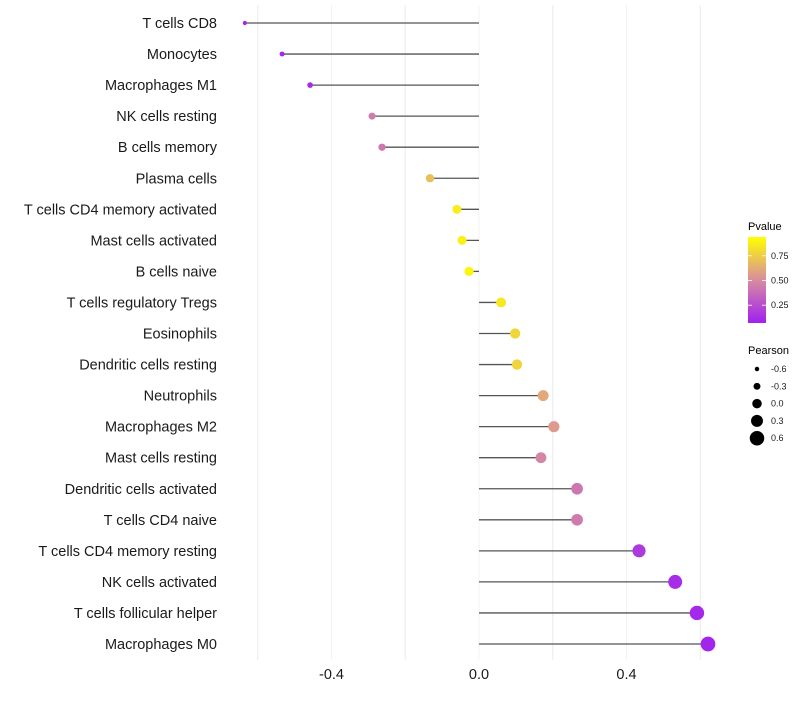 This screenshot has height=705, width=800. I want to click on y-tick-label: Macrophages M1, so click(161, 86).